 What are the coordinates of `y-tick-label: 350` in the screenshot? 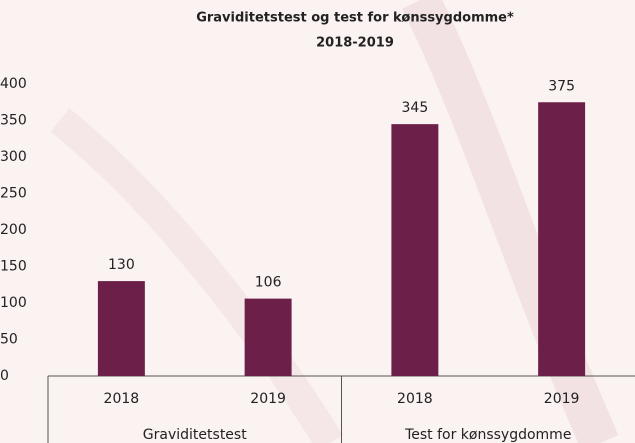 It's located at (13, 121).